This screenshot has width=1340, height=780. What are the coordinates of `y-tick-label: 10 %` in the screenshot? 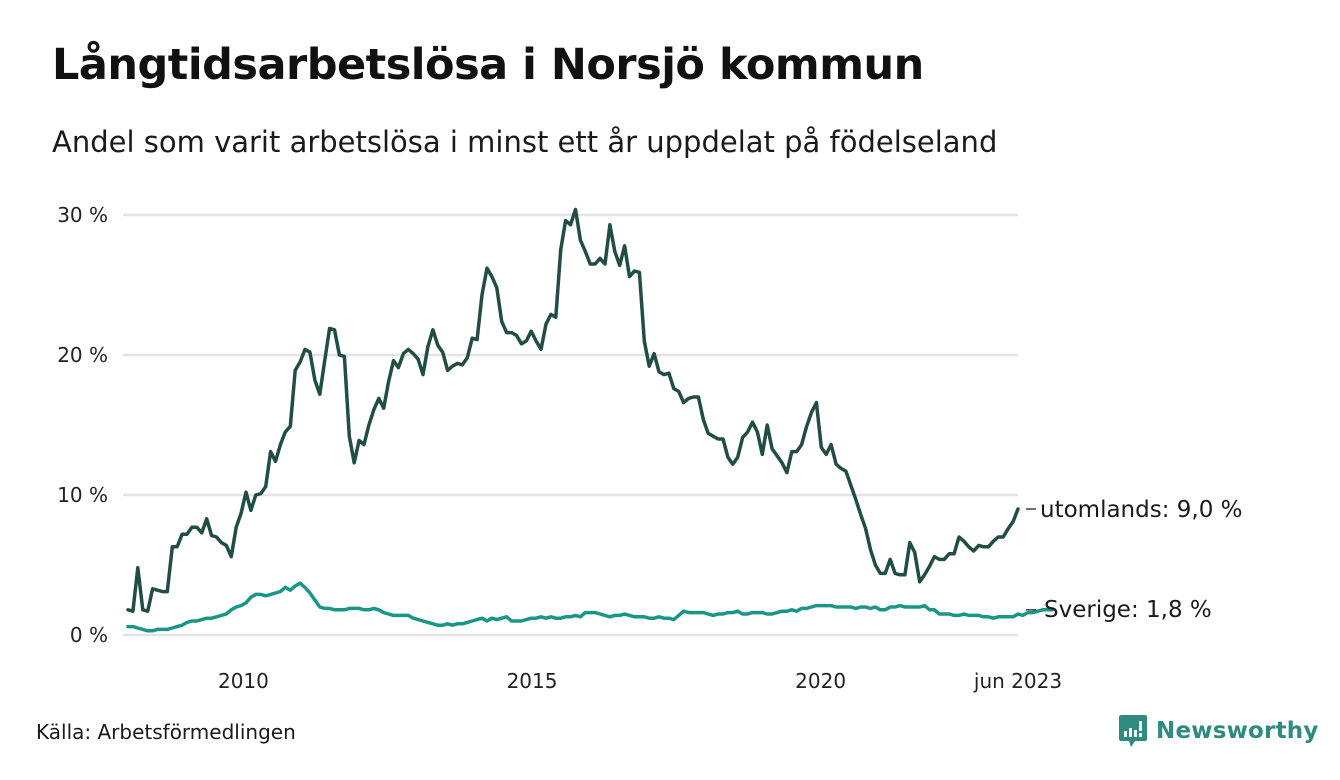 It's located at (82, 495).